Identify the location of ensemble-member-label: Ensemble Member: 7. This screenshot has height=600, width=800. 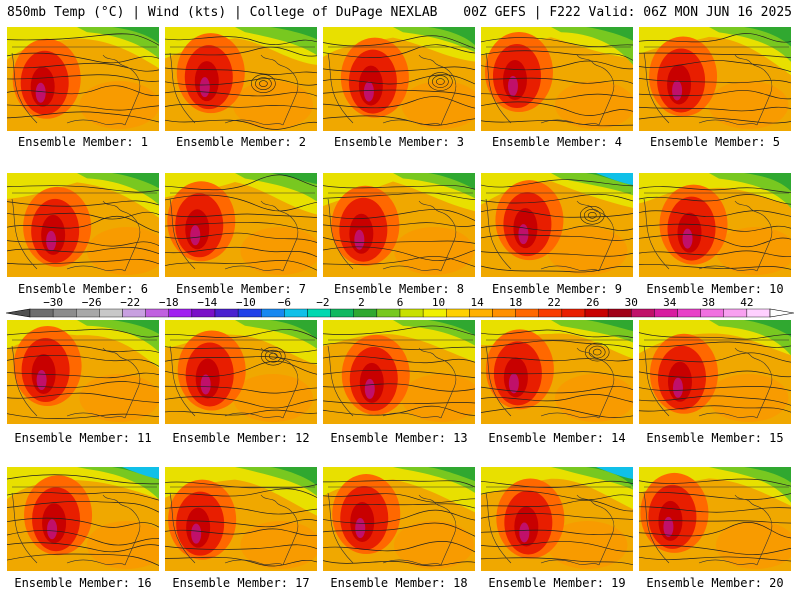
(241, 289).